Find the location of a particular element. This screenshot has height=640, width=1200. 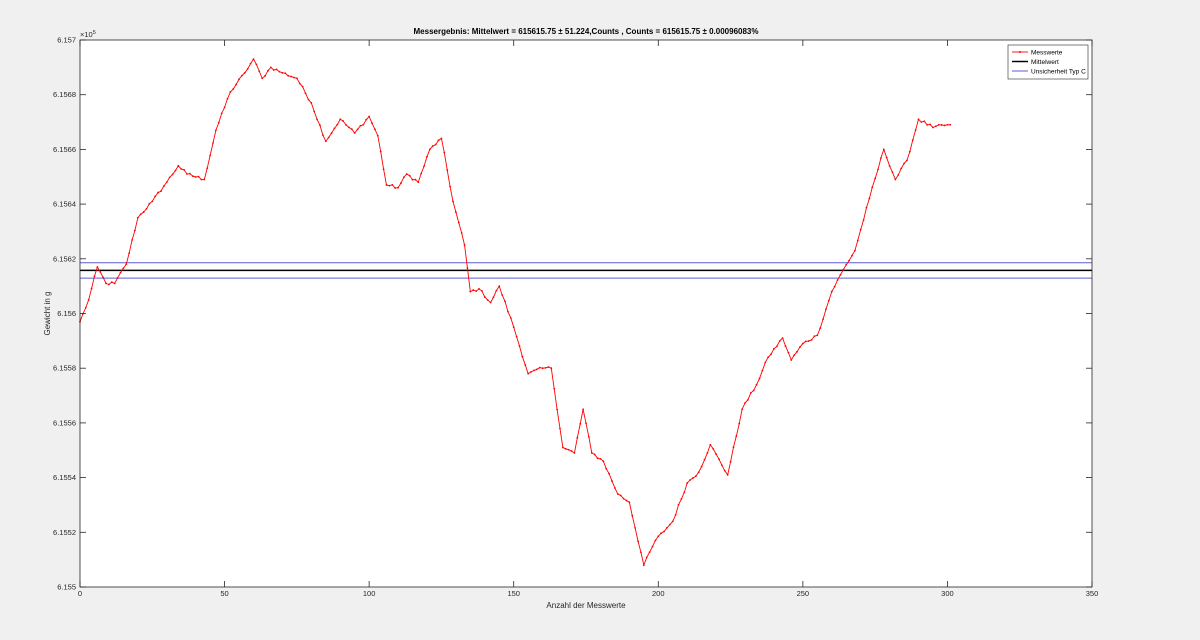

legend-entry-messwerte-label: Messwerte is located at coordinates (1047, 52).